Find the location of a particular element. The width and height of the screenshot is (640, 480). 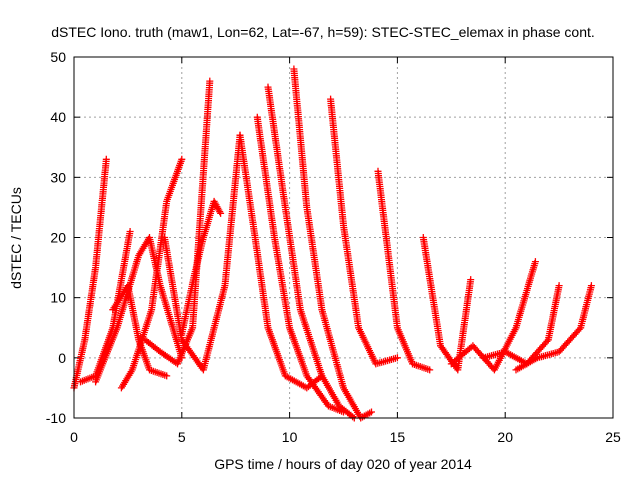

series-8-markers is located at coordinates (201, 267).